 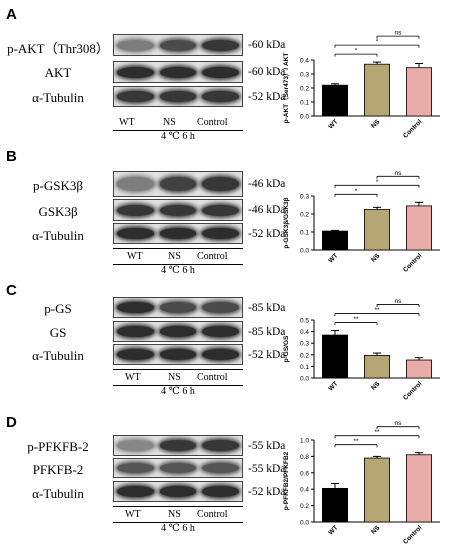 I want to click on blot-label: p-GSK3β, so click(x=58, y=185).